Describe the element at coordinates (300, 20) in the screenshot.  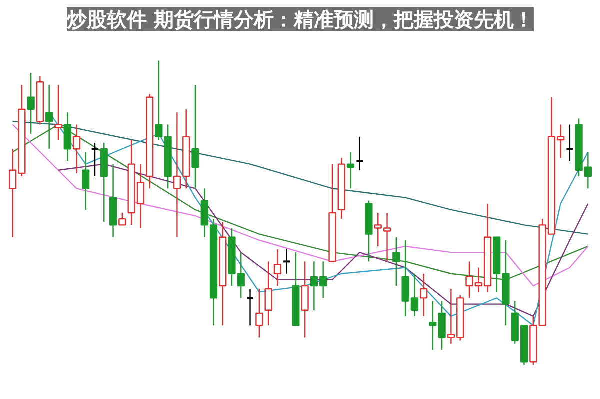
I see `chart-title: 炒股软件 期货行情分析：精准预测，把握投资先机！` at that location.